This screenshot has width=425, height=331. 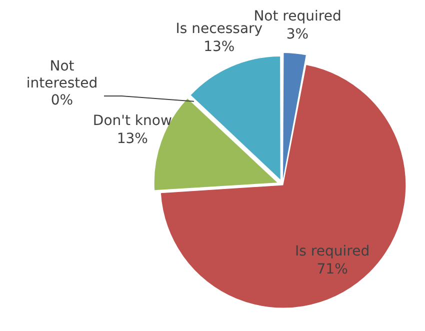 I want to click on data-label: 3%, so click(x=297, y=34).